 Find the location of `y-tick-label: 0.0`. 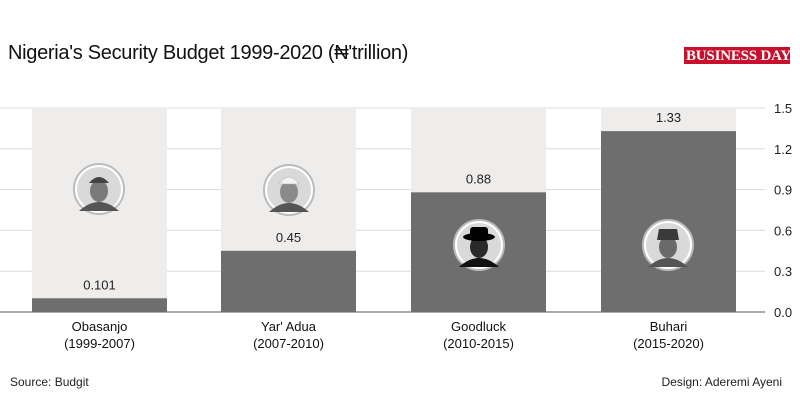

y-tick-label: 0.0 is located at coordinates (783, 312).